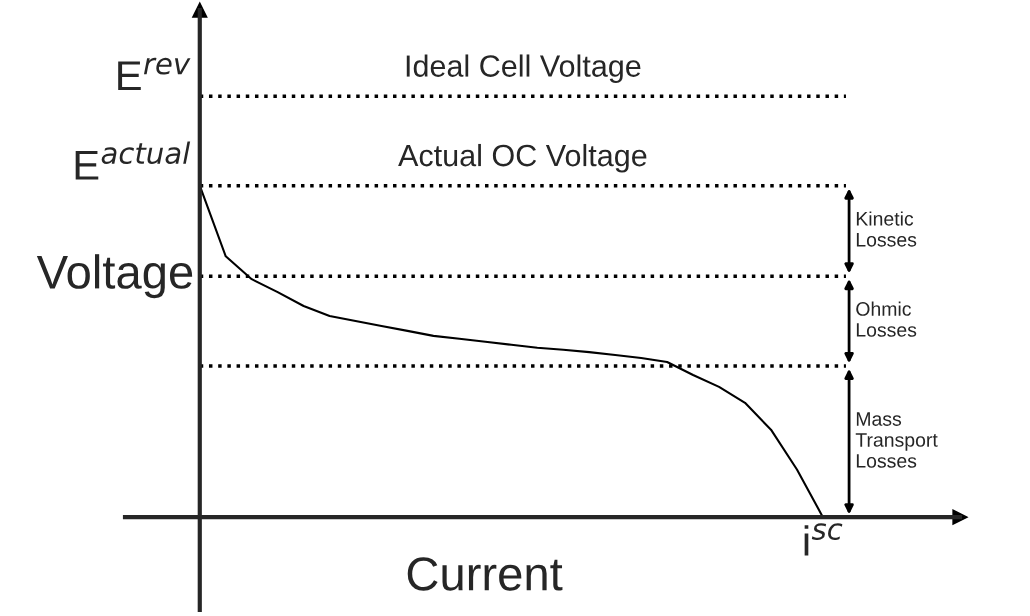 This screenshot has width=1030, height=616. Describe the element at coordinates (114, 276) in the screenshot. I see `y-axis-title: Voltage` at that location.